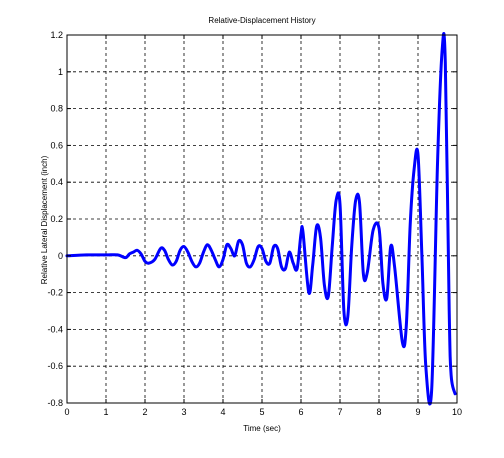 The image size is (504, 458). I want to click on x-tick-label: 1, so click(105, 412).